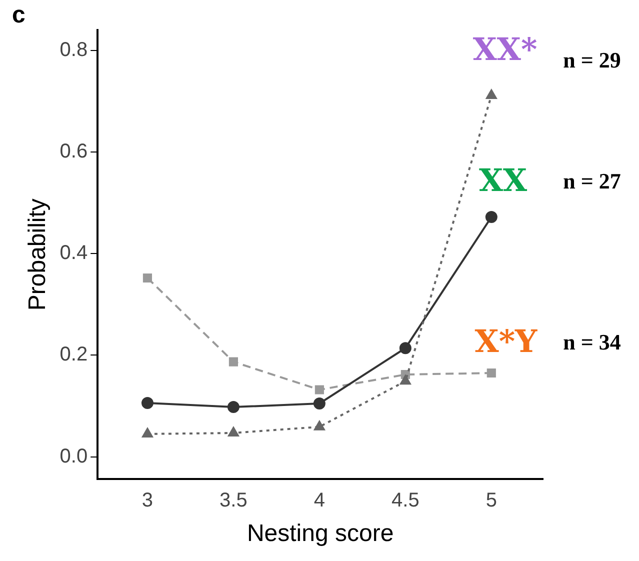 The image size is (639, 561). I want to click on y-tick-label: 0.2, so click(74, 355).